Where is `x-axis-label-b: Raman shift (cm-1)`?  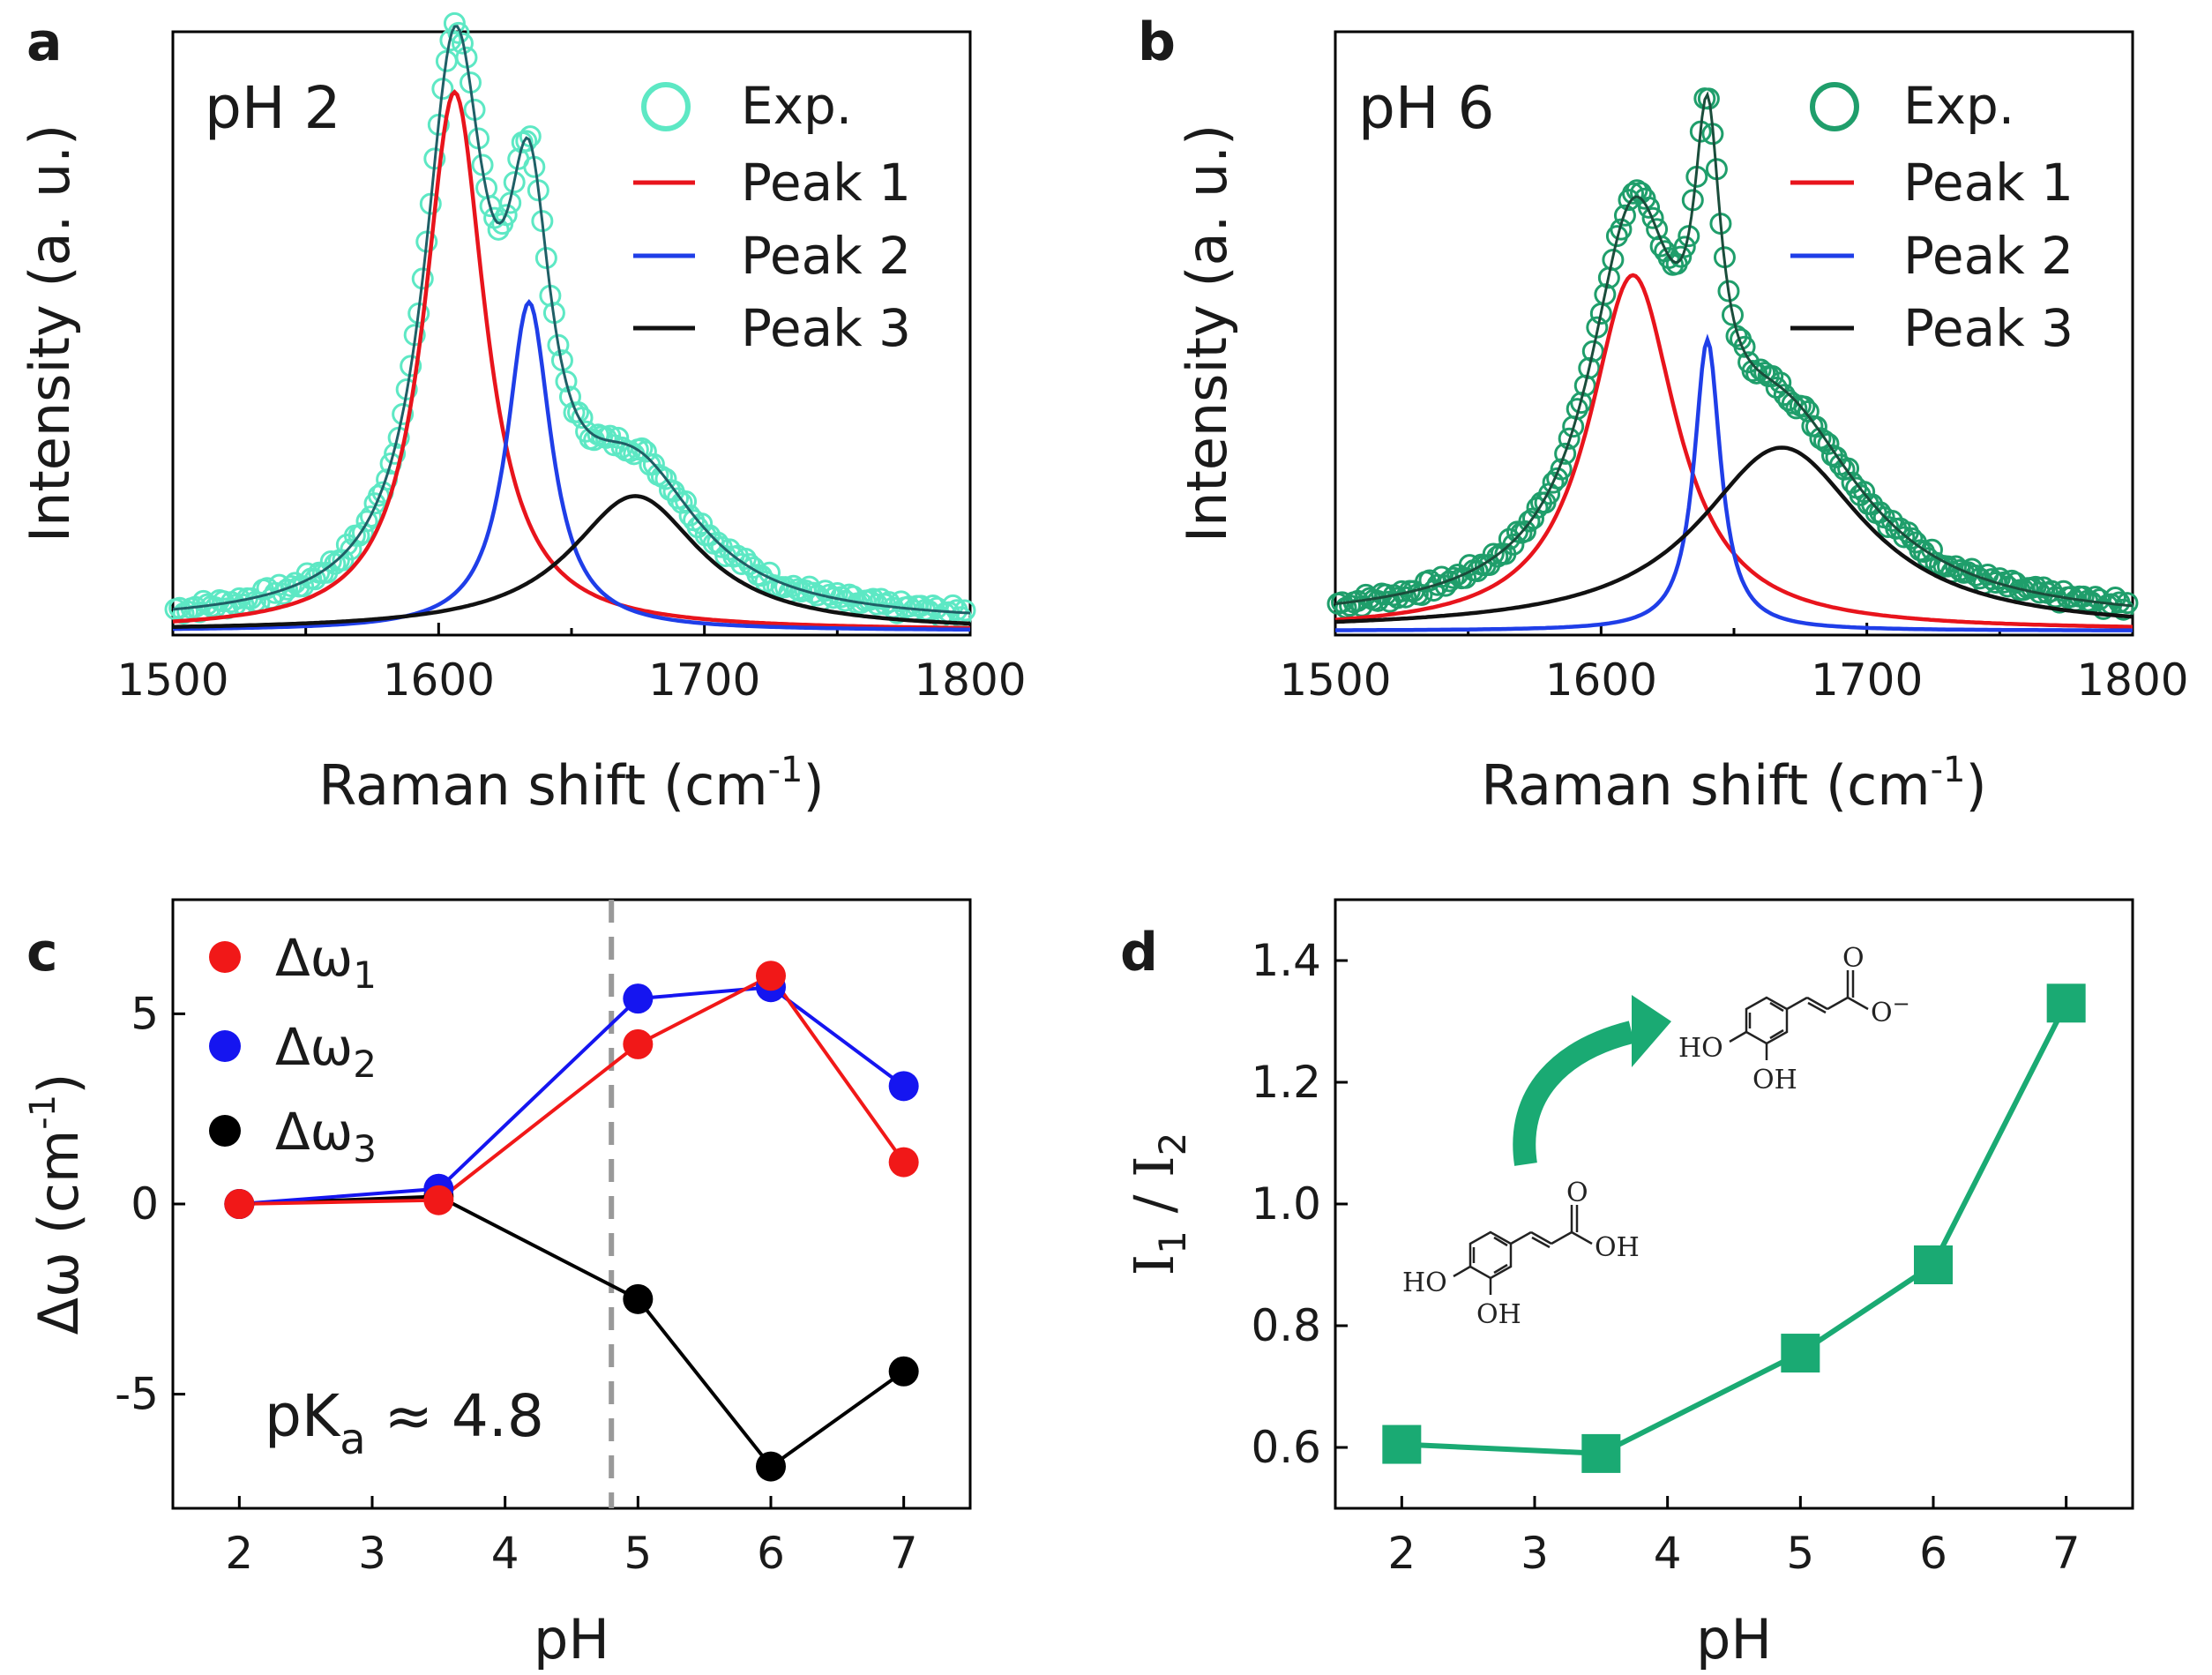 x-axis-label-b: Raman shift (cm-1) is located at coordinates (1733, 784).